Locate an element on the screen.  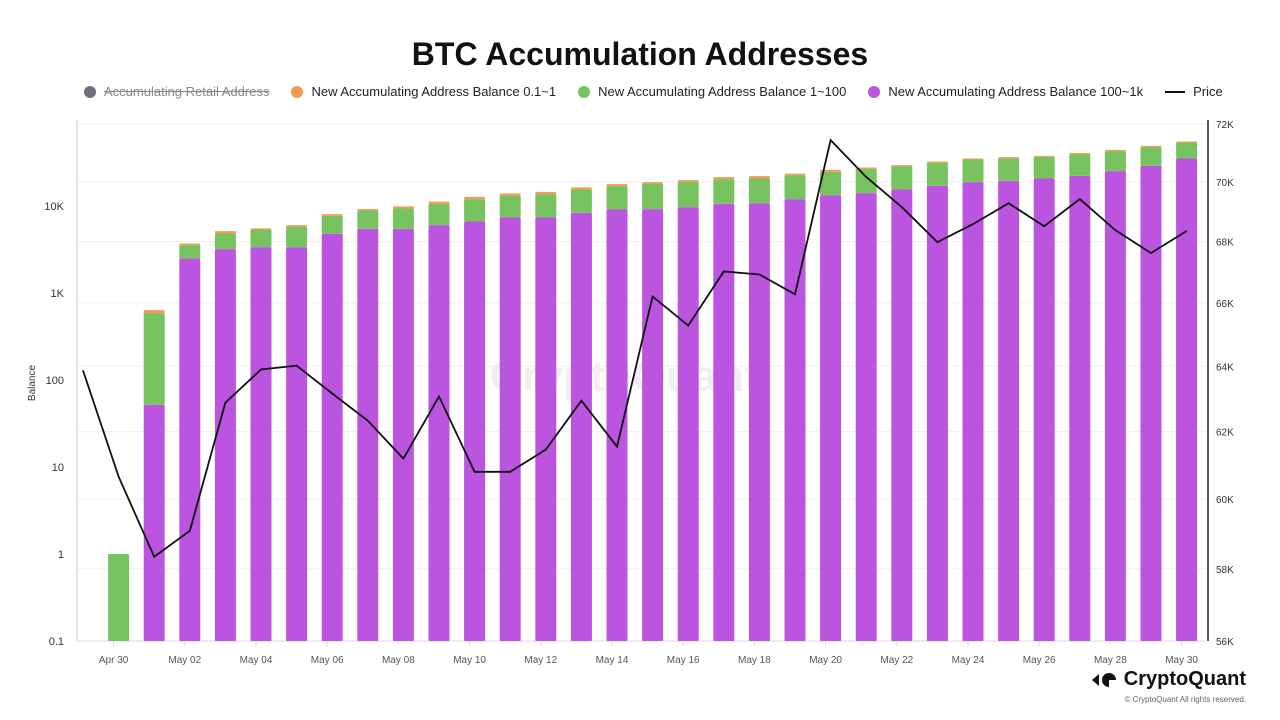
legend-item-price: Price is located at coordinates (1194, 91).